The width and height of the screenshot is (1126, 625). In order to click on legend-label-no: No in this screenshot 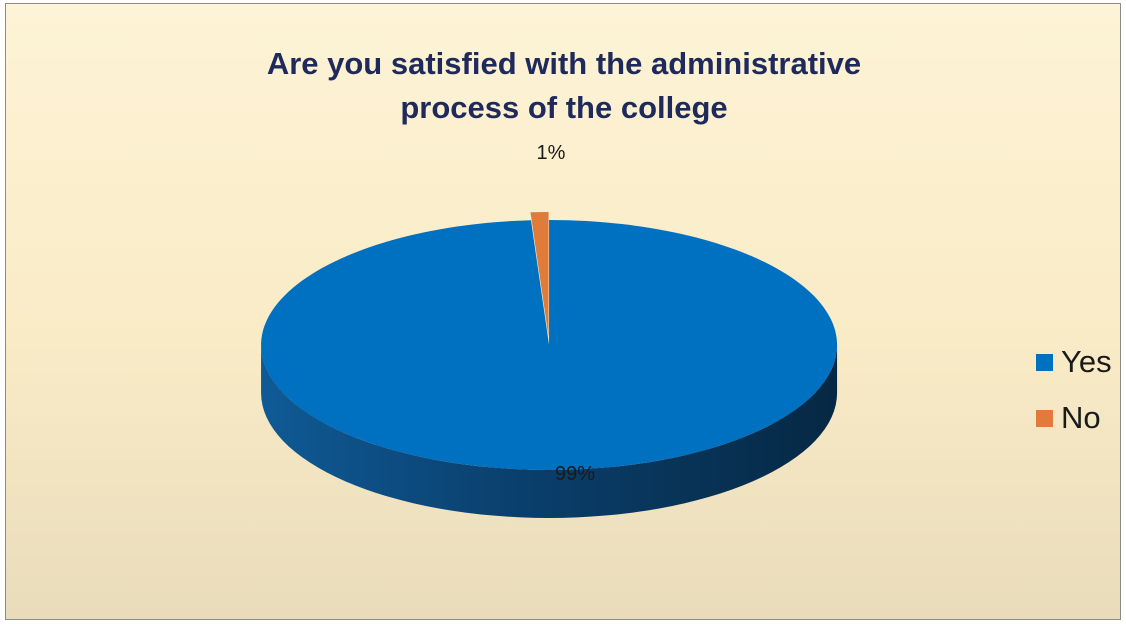, I will do `click(1081, 417)`.